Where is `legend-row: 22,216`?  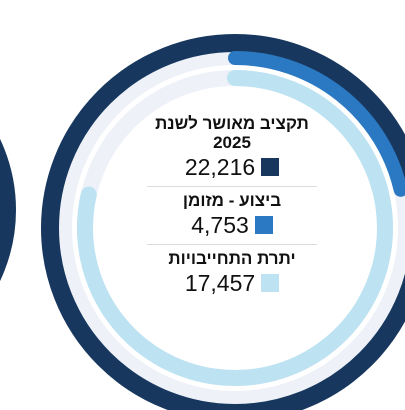 legend-row: 22,216 is located at coordinates (232, 167).